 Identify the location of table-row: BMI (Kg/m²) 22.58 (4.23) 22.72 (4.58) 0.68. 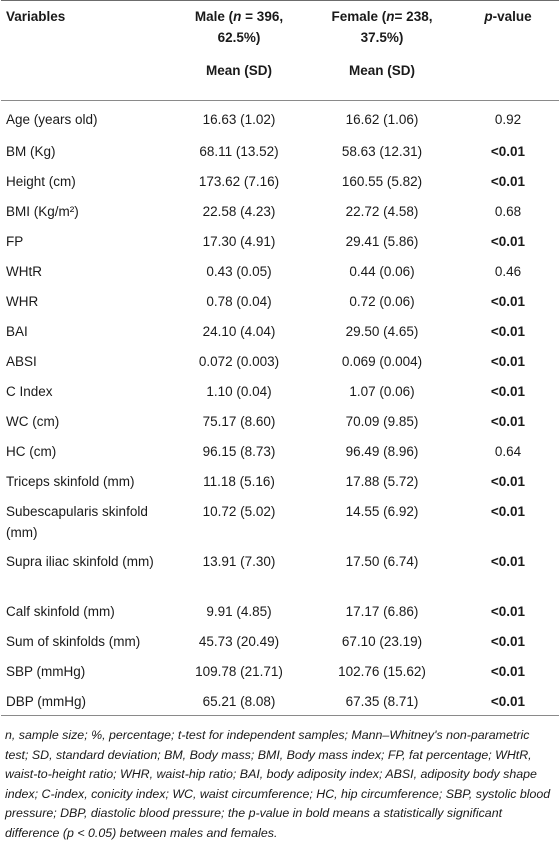
(280, 211).